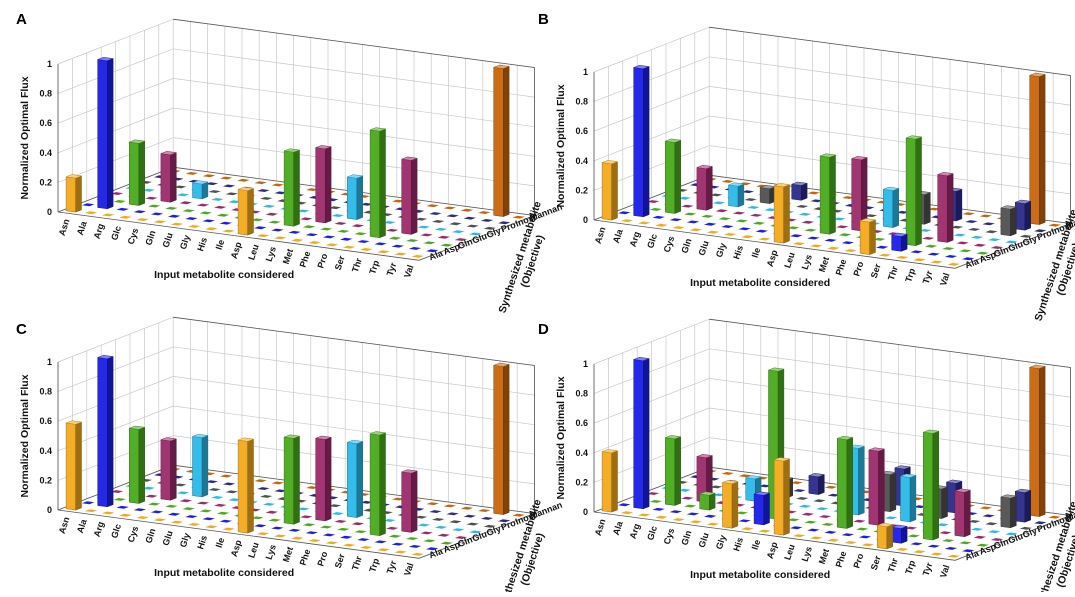  Describe the element at coordinates (501, 438) in the screenshot. I see `bar-tyr-mannan` at that location.